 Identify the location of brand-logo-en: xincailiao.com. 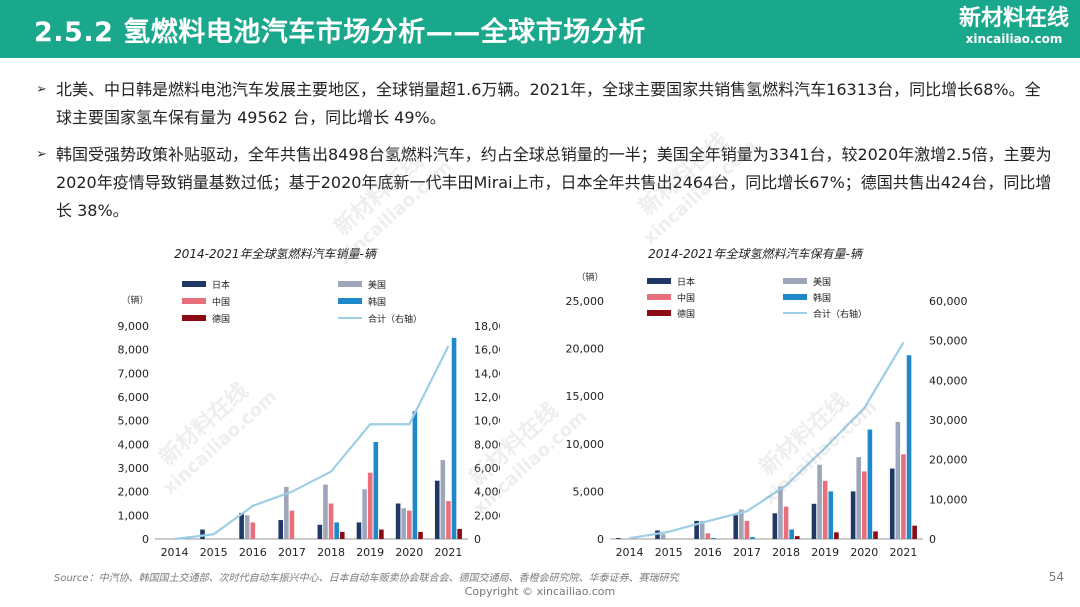
(1014, 39).